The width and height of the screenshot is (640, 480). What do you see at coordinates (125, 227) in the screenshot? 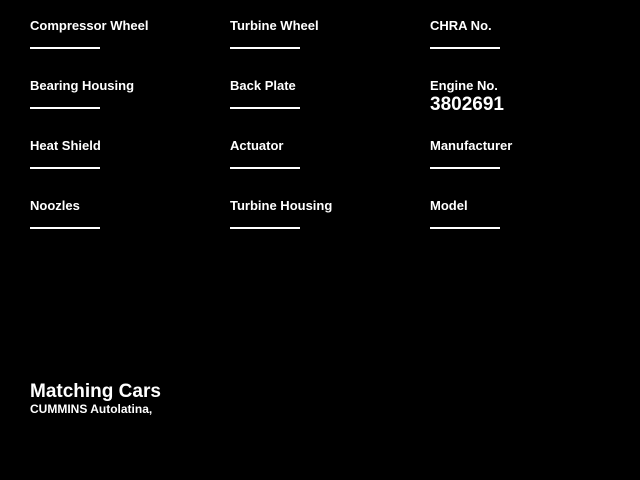
I see `field-noozles: Noozles` at bounding box center [125, 227].